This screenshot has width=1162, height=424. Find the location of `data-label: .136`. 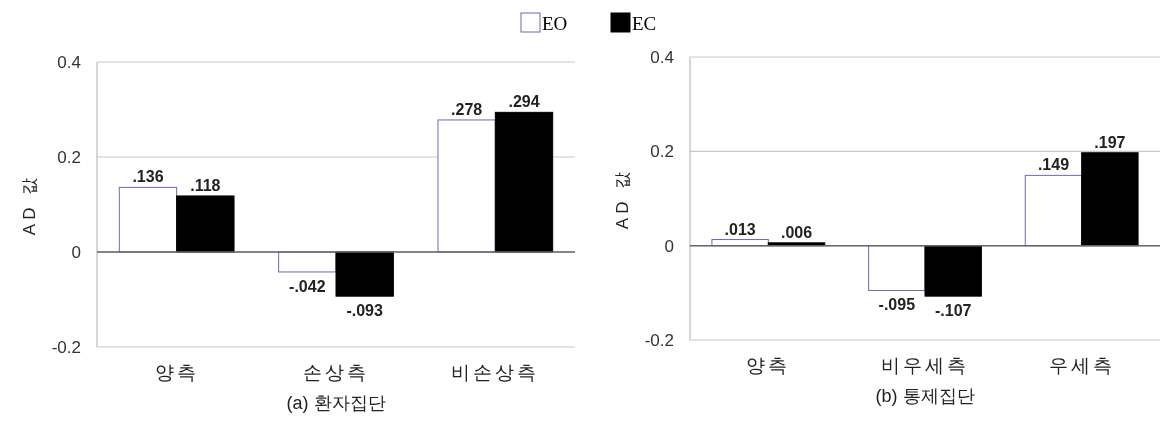

data-label: .136 is located at coordinates (148, 177).